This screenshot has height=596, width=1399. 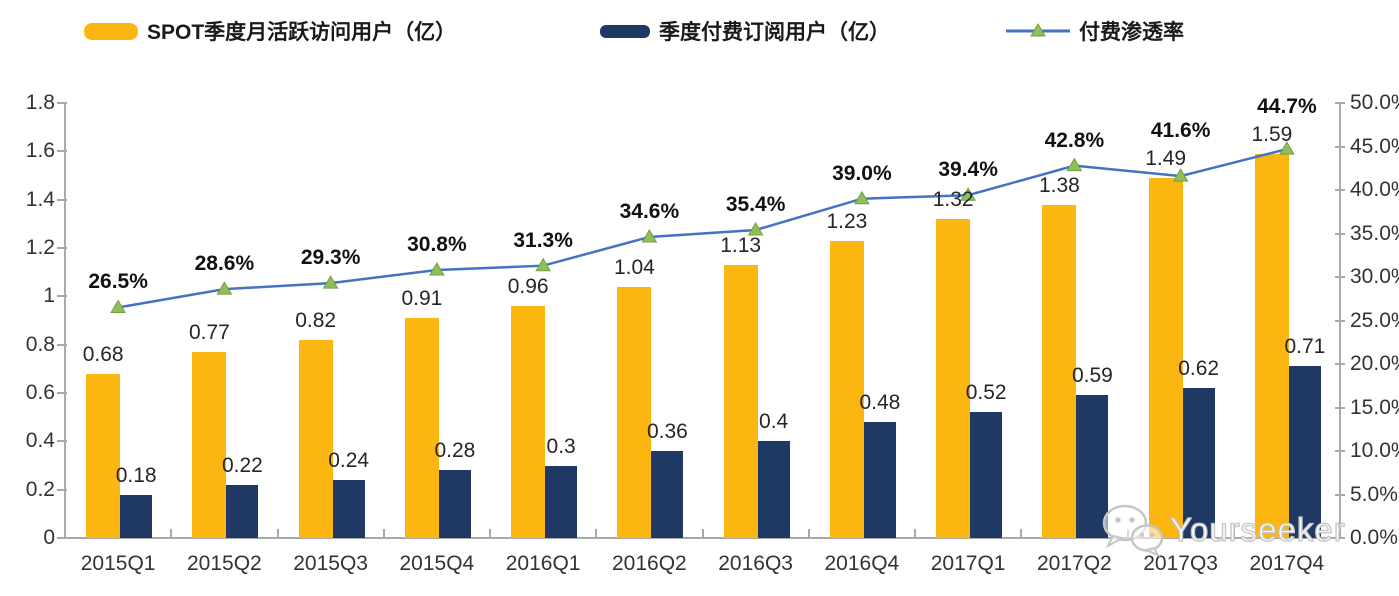 I want to click on y-axis-right-label: 40.0%, so click(x=1374, y=189).